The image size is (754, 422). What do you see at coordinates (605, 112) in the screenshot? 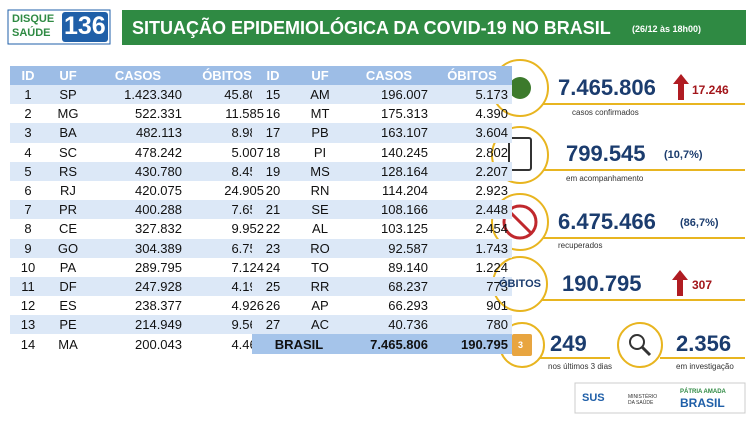
I see `confirmed-caption: casos confirmados` at bounding box center [605, 112].